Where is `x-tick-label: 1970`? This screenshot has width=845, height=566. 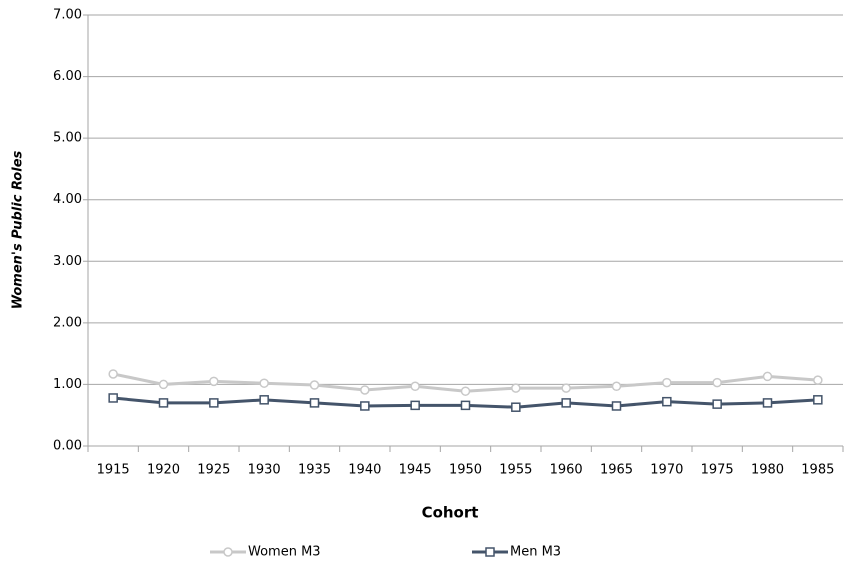 x-tick-label: 1970 is located at coordinates (666, 470).